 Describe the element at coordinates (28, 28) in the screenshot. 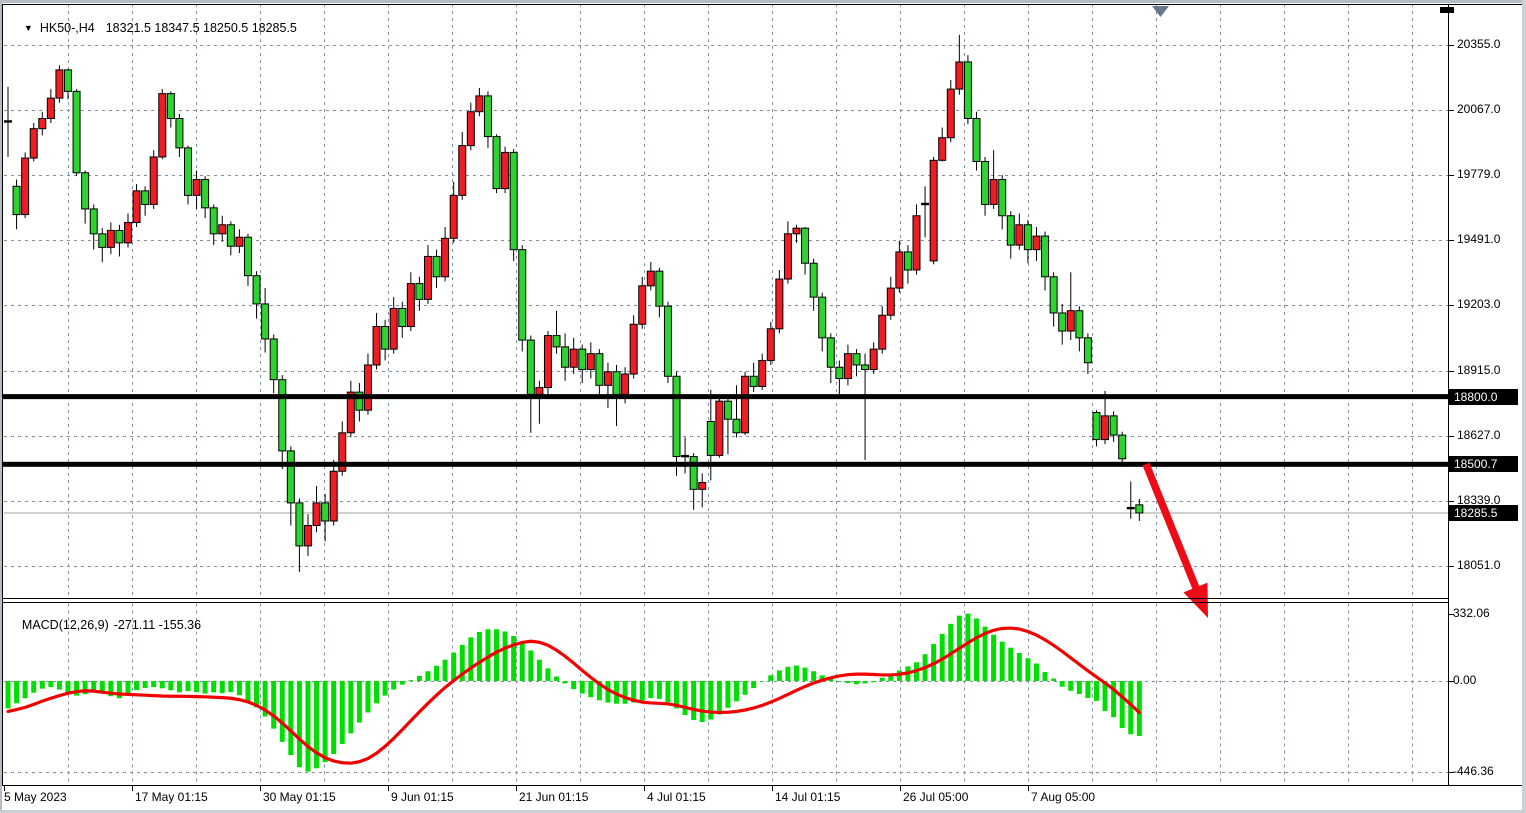

I see `collapse-triangle-icon: ▼` at that location.